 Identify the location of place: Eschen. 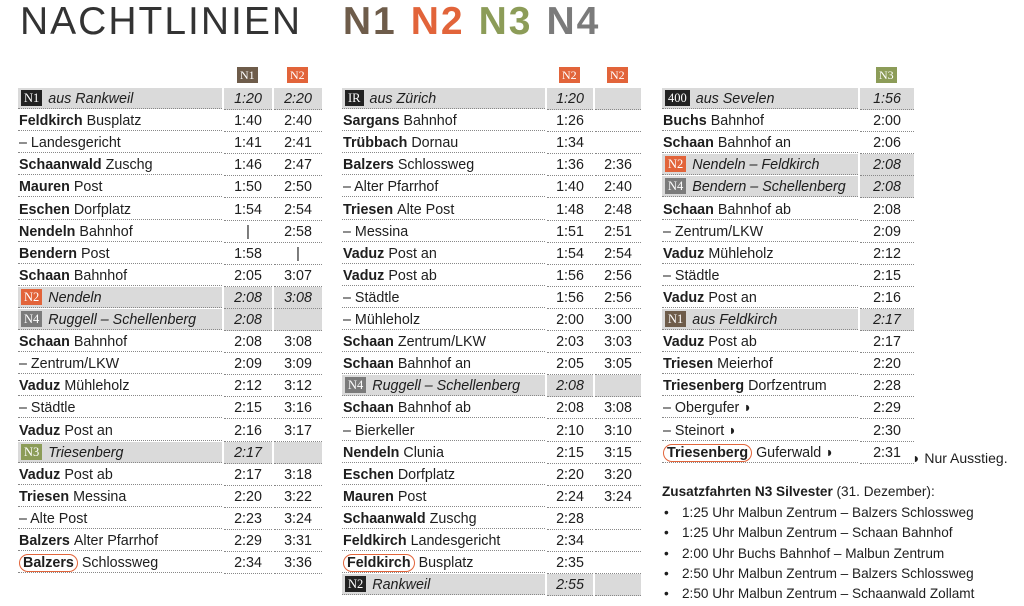
(44, 209).